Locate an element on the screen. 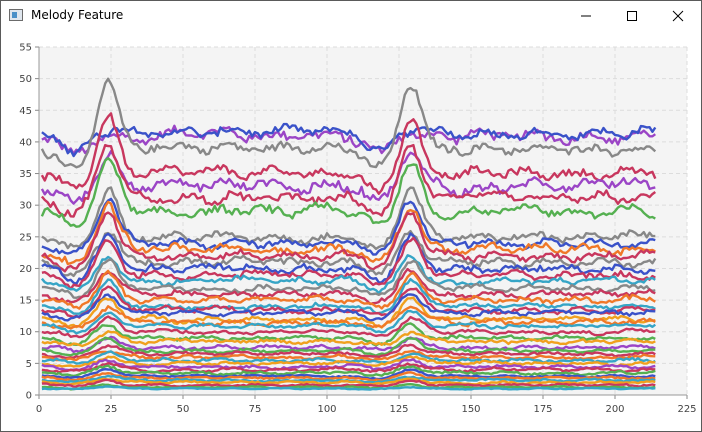  y-tick-label: 15 is located at coordinates (25, 301).